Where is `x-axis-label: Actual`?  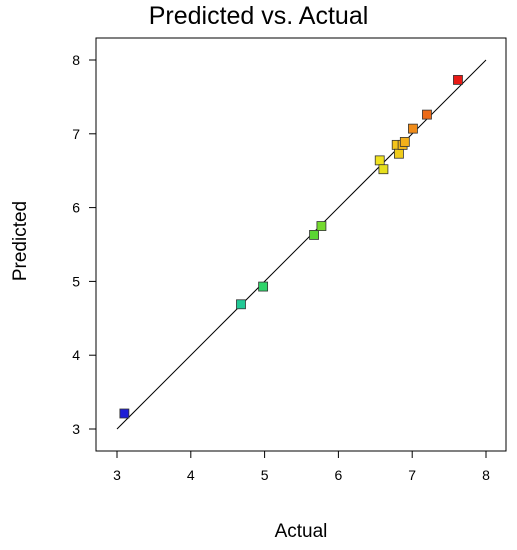 x-axis-label: Actual is located at coordinates (301, 531).